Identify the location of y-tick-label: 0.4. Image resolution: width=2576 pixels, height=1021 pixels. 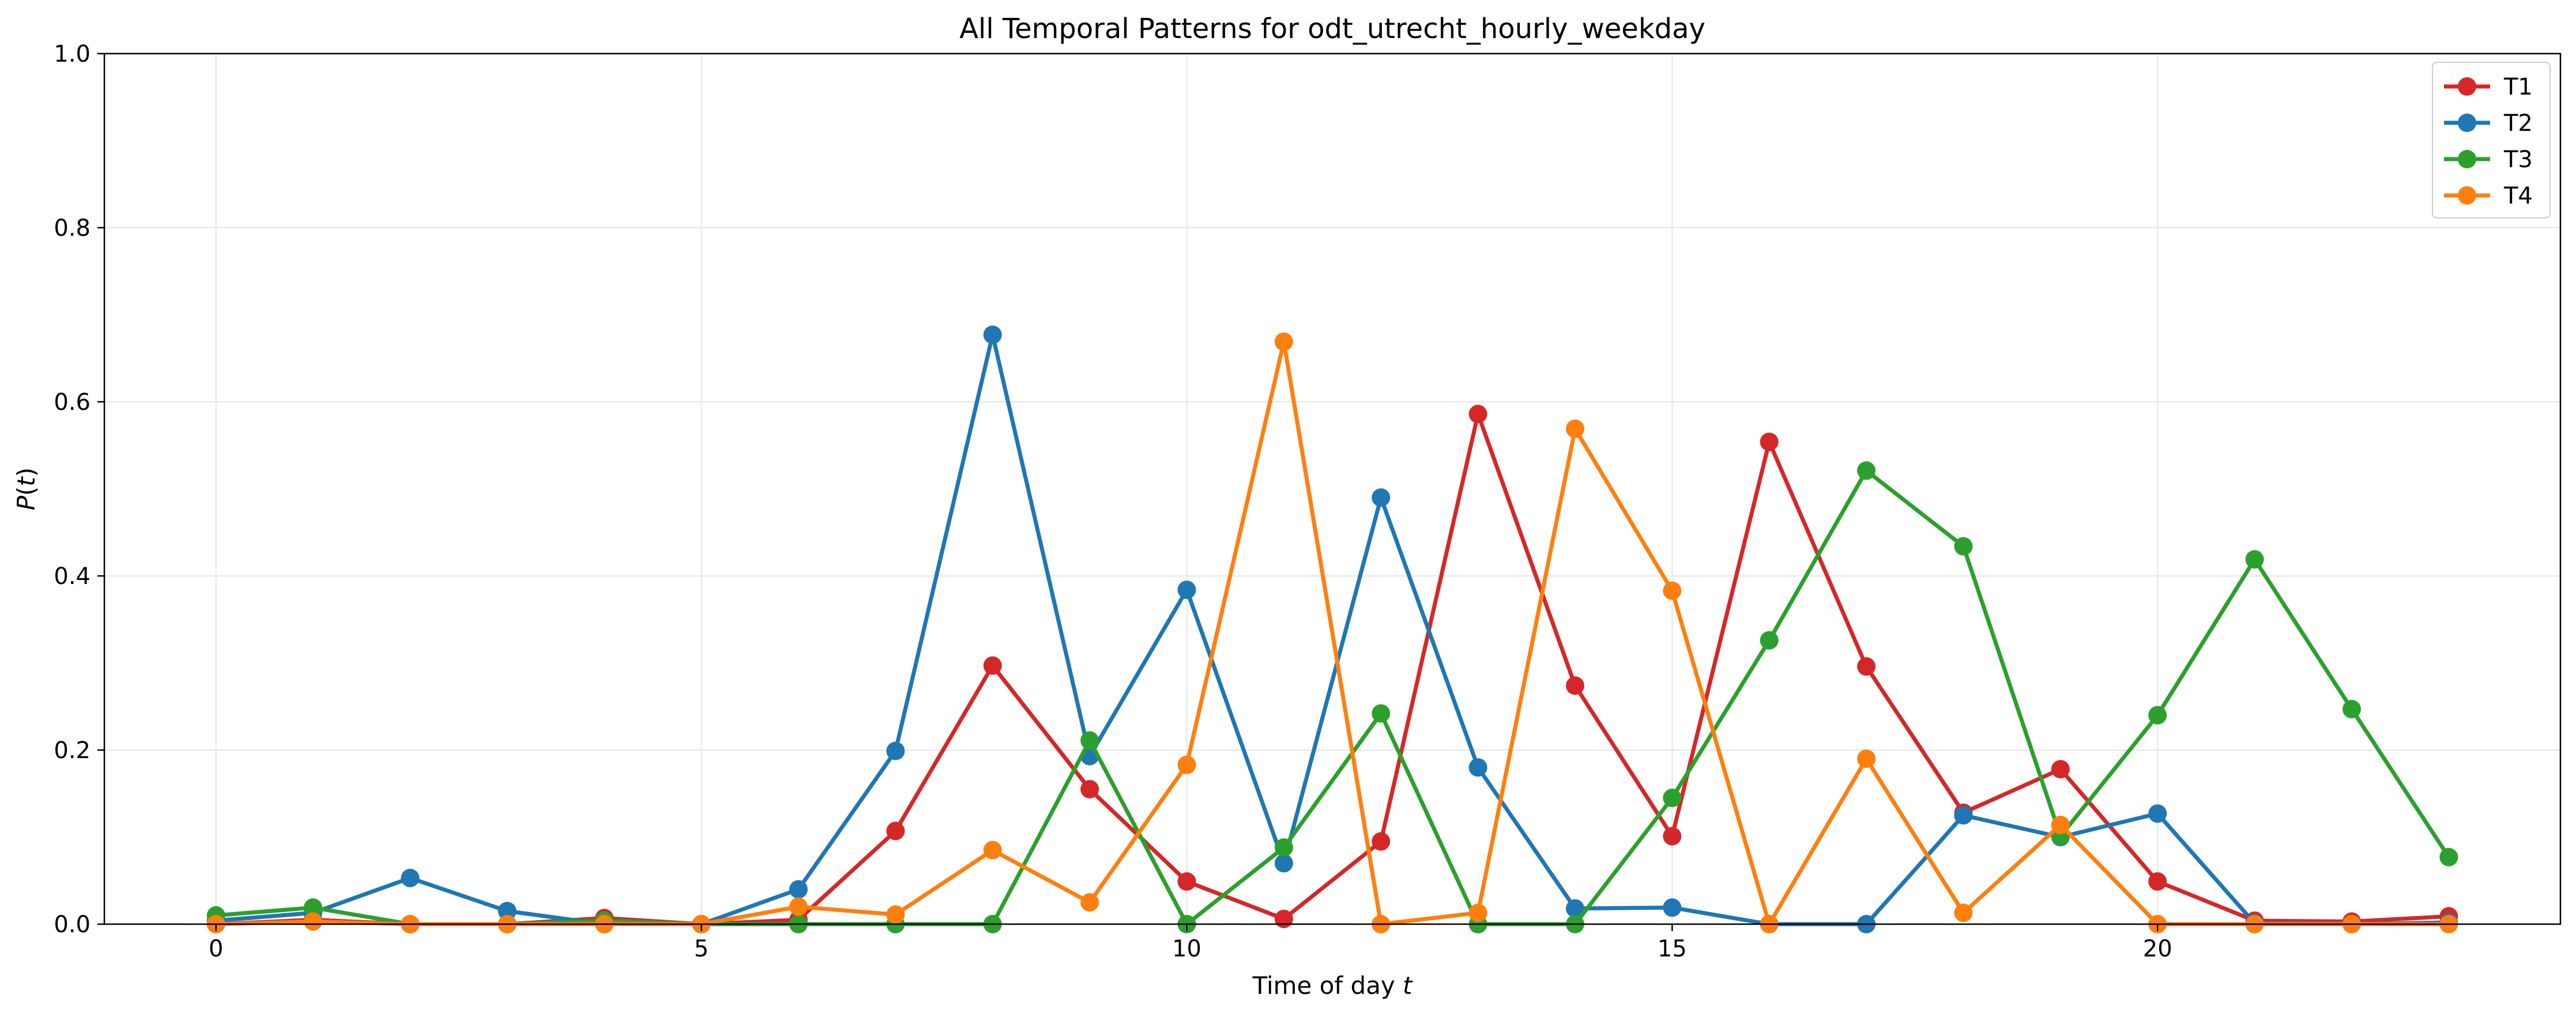
(72, 576).